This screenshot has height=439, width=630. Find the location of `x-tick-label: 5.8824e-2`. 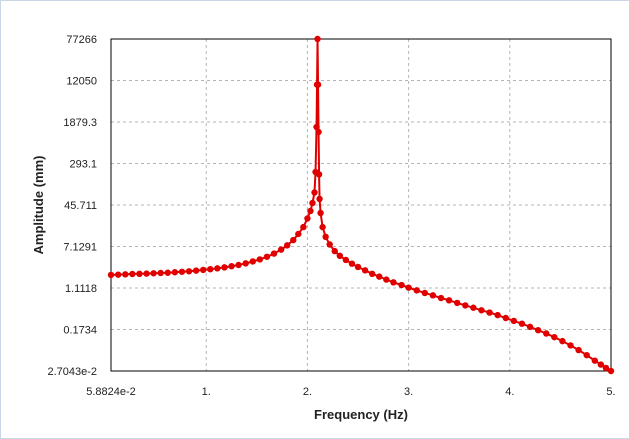

x-tick-label: 5.8824e-2 is located at coordinates (111, 392).